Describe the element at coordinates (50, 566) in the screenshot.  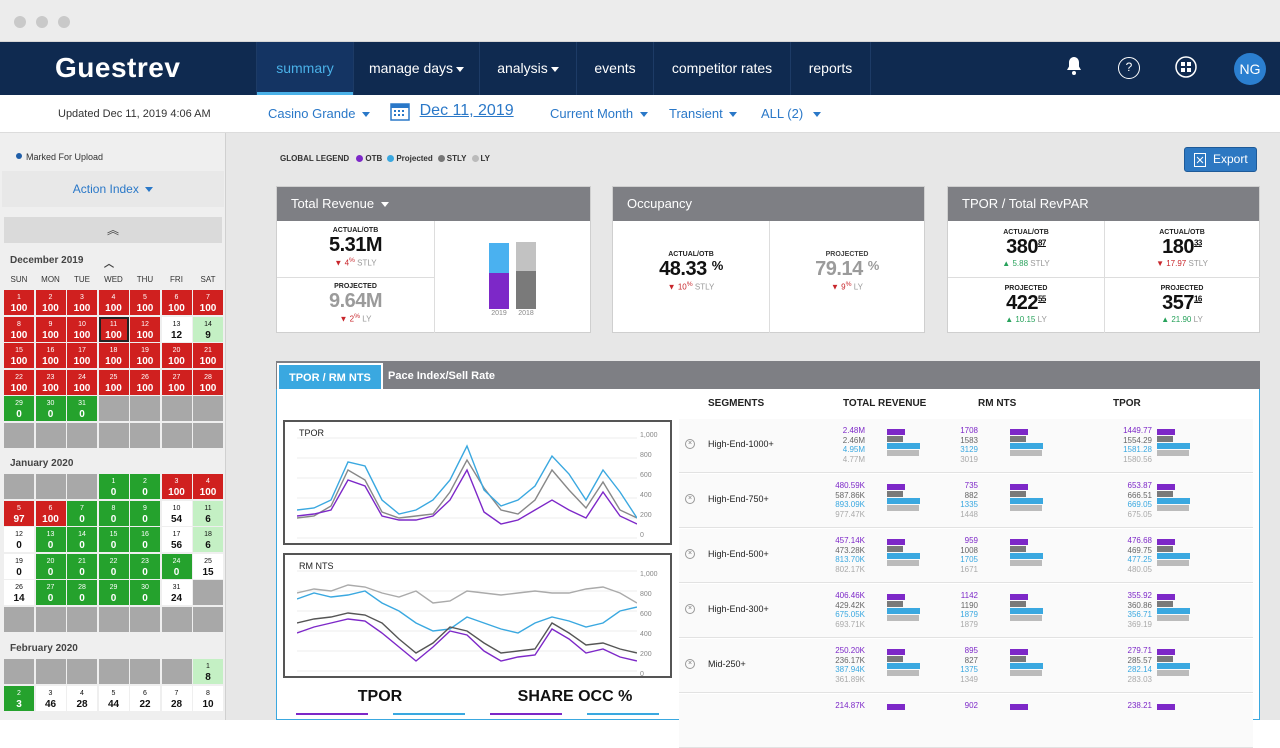
I see `calendar-day: 20 0` at that location.